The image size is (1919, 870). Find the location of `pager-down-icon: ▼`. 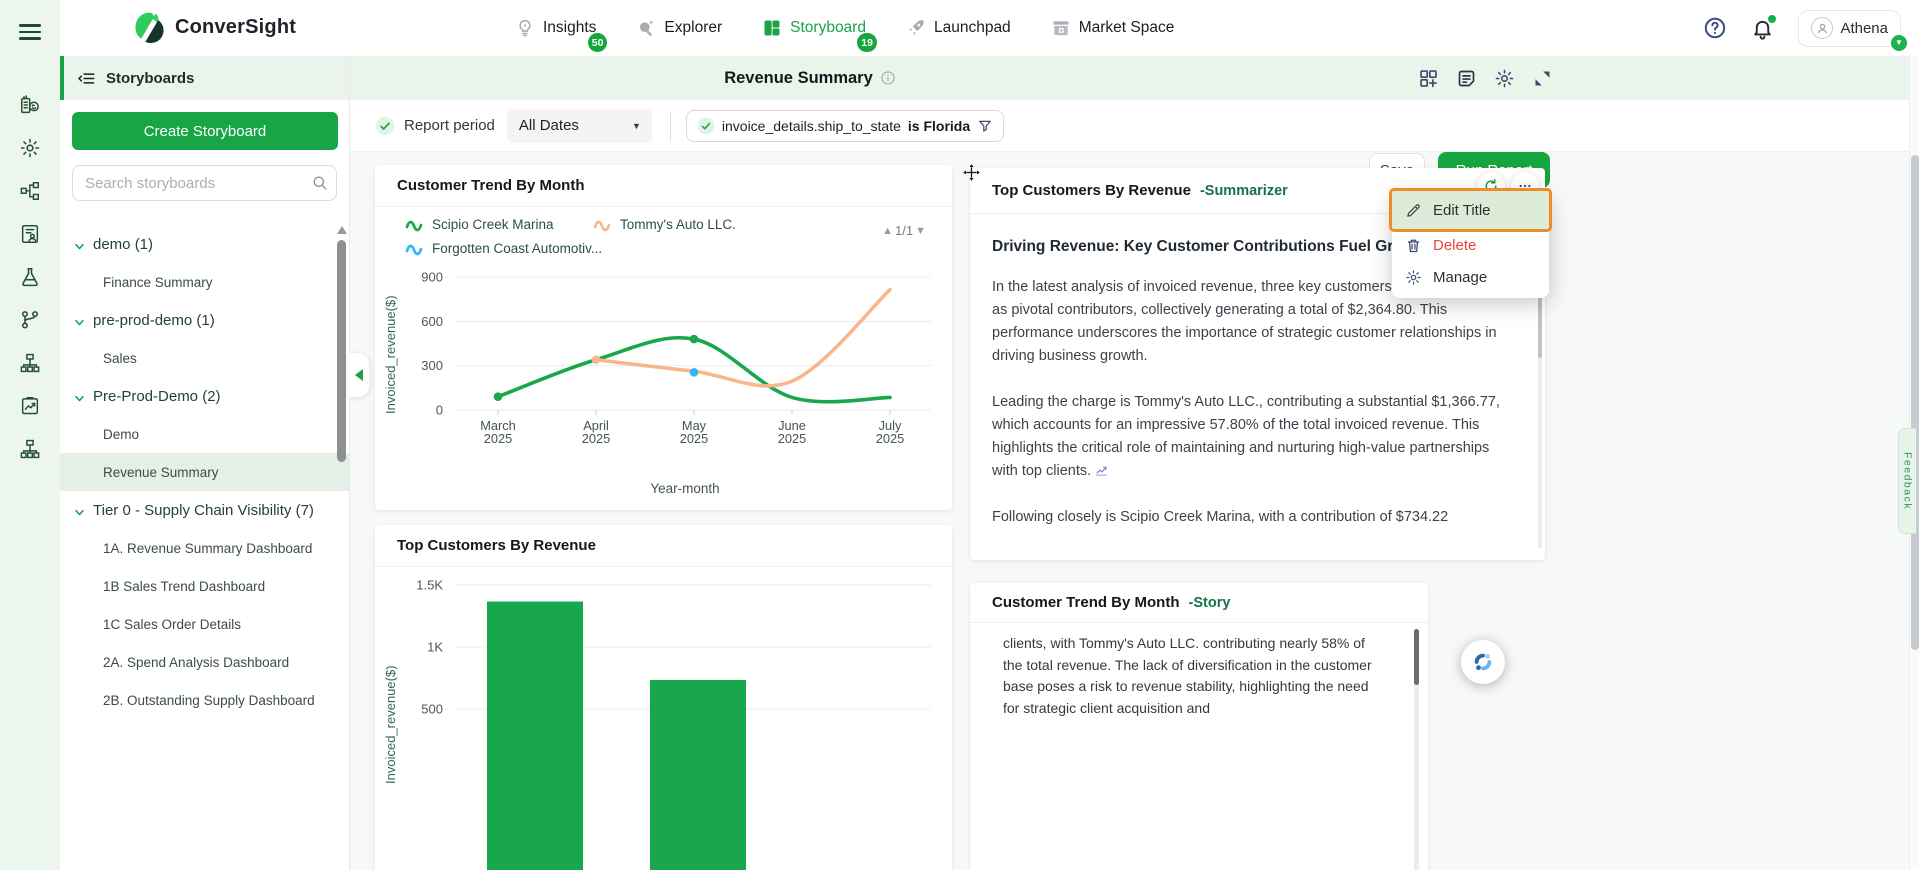

pager-down-icon: ▼ is located at coordinates (920, 230).